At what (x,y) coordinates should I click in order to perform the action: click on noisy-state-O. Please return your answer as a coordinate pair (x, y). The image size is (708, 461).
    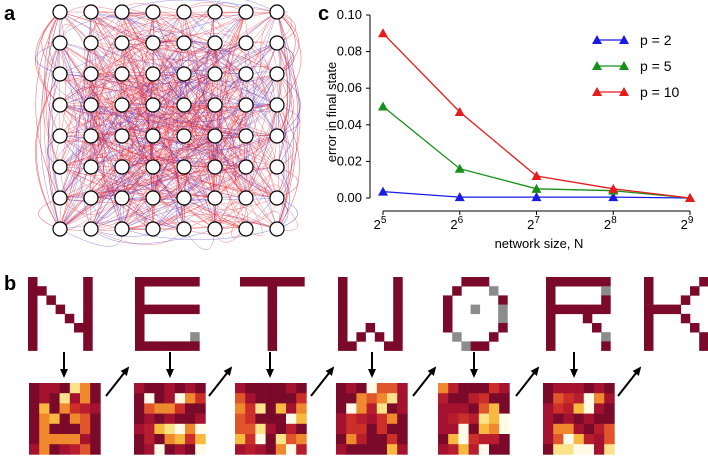
    Looking at the image, I should click on (474, 419).